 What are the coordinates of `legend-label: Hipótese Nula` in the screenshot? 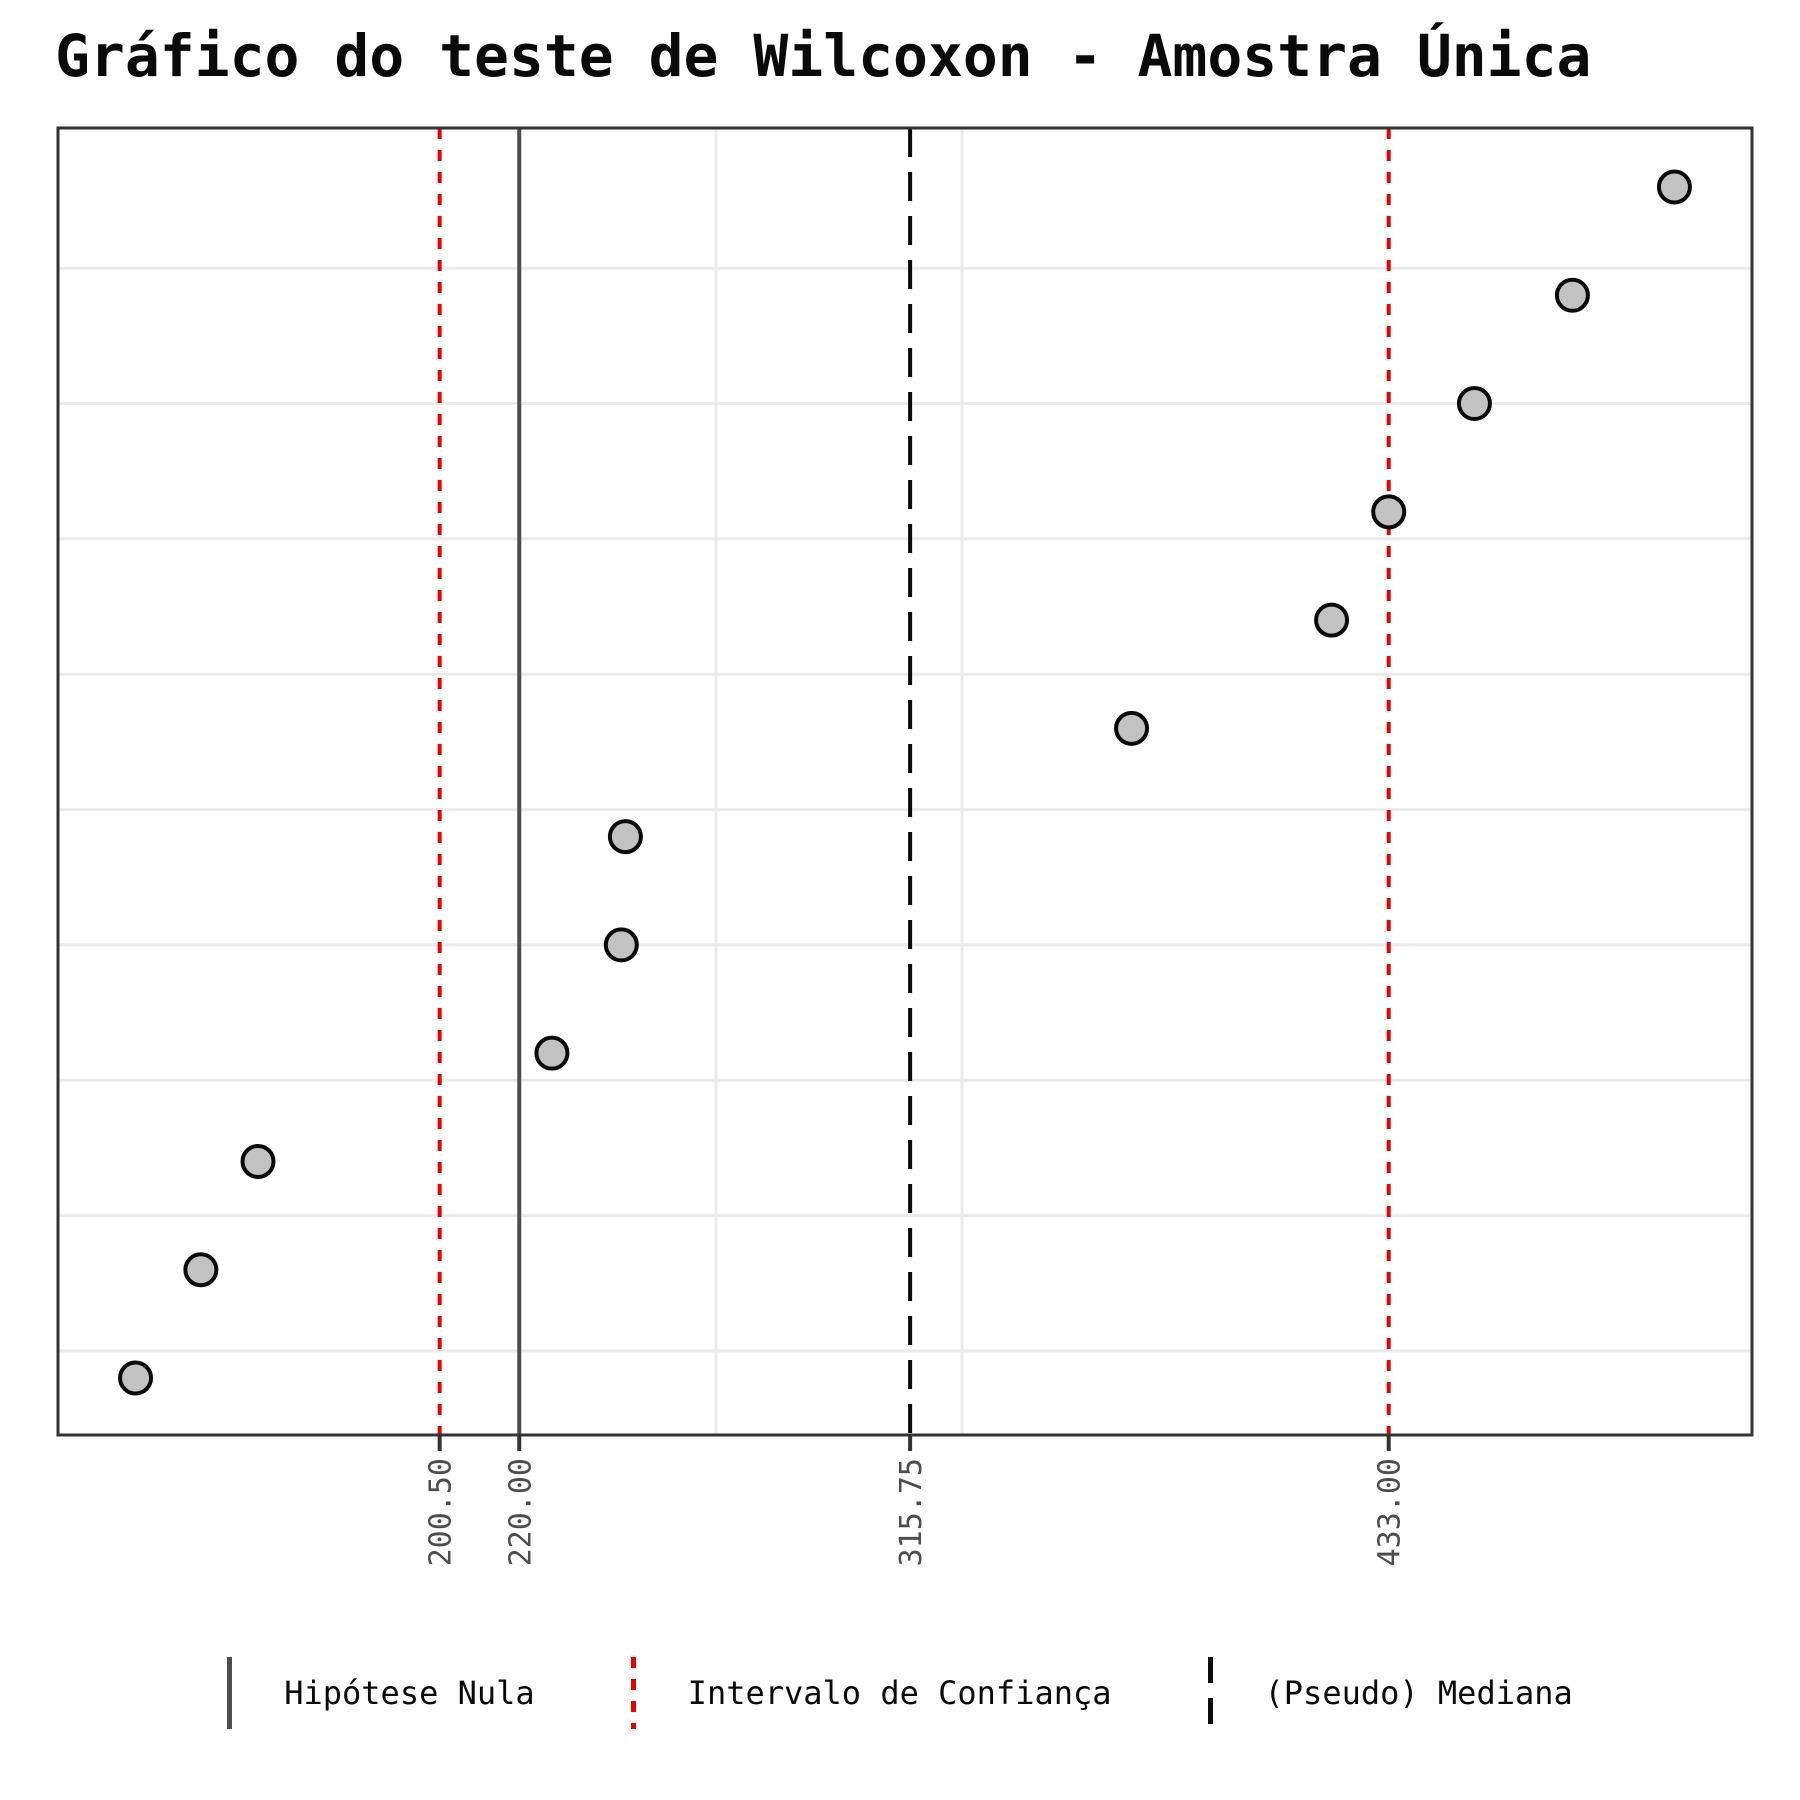 It's located at (409, 1693).